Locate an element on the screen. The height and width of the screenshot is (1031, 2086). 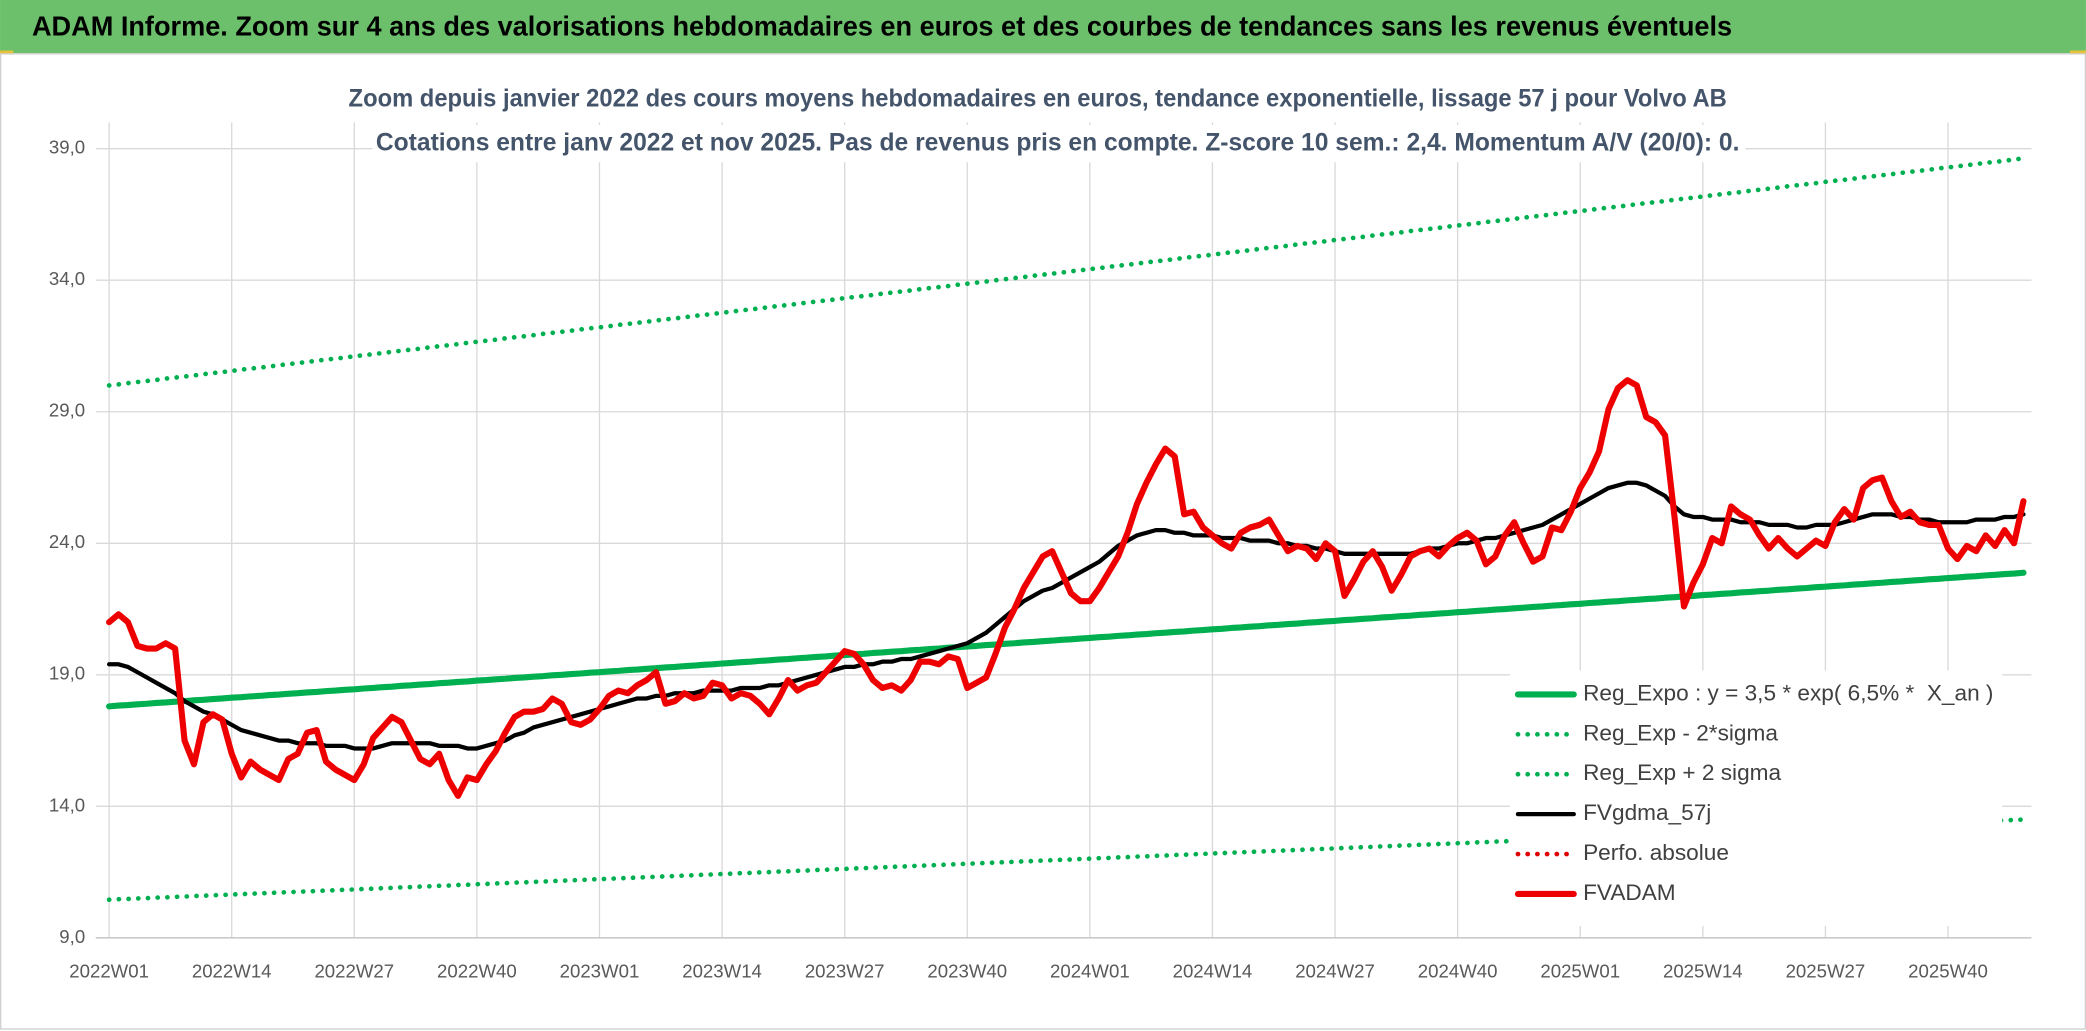
y-tick-label: 39,0 is located at coordinates (67, 147).